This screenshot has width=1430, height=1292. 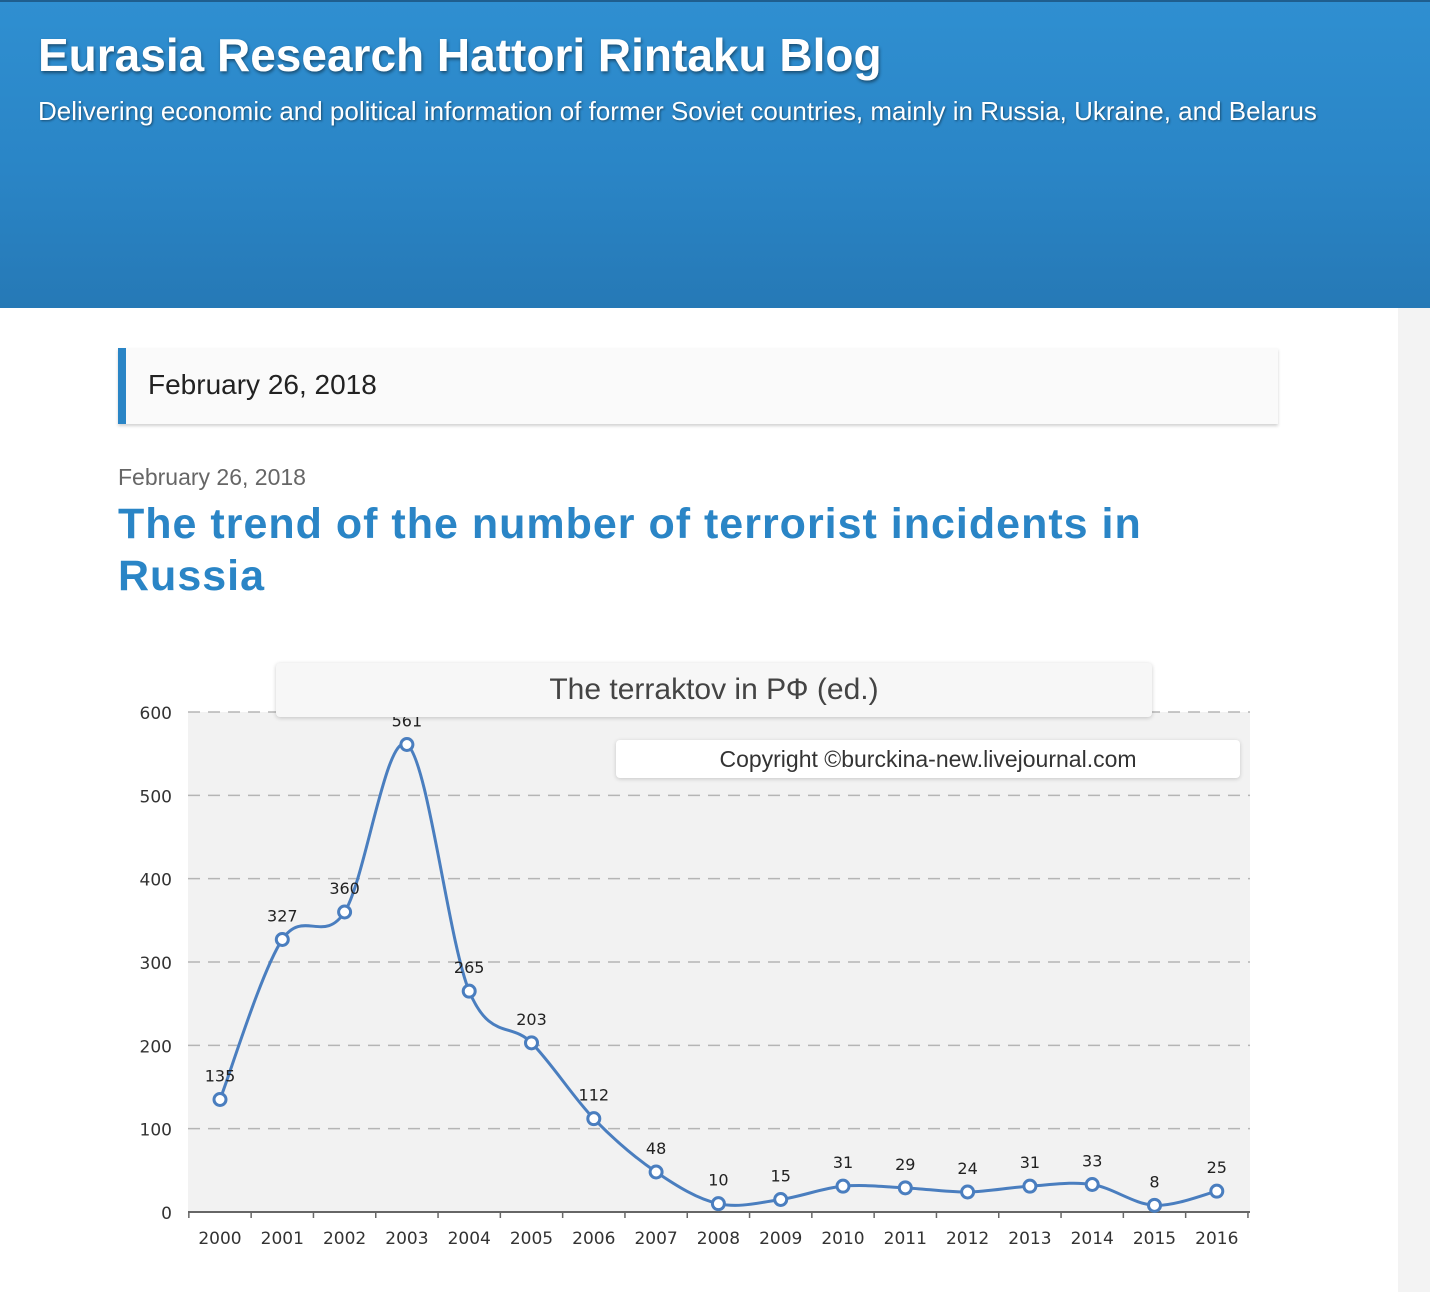 What do you see at coordinates (905, 1239) in the screenshot?
I see `x-tick-label: 2011` at bounding box center [905, 1239].